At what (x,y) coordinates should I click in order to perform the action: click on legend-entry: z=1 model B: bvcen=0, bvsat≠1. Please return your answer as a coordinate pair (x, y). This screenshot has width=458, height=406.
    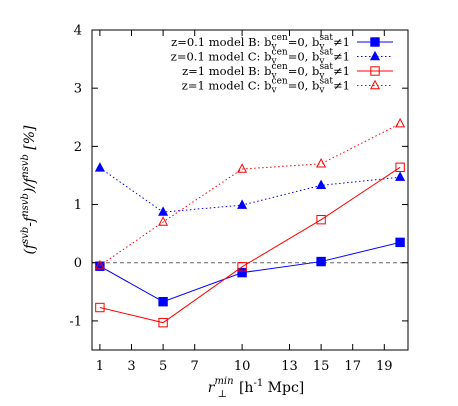
    Looking at the image, I should click on (287, 71).